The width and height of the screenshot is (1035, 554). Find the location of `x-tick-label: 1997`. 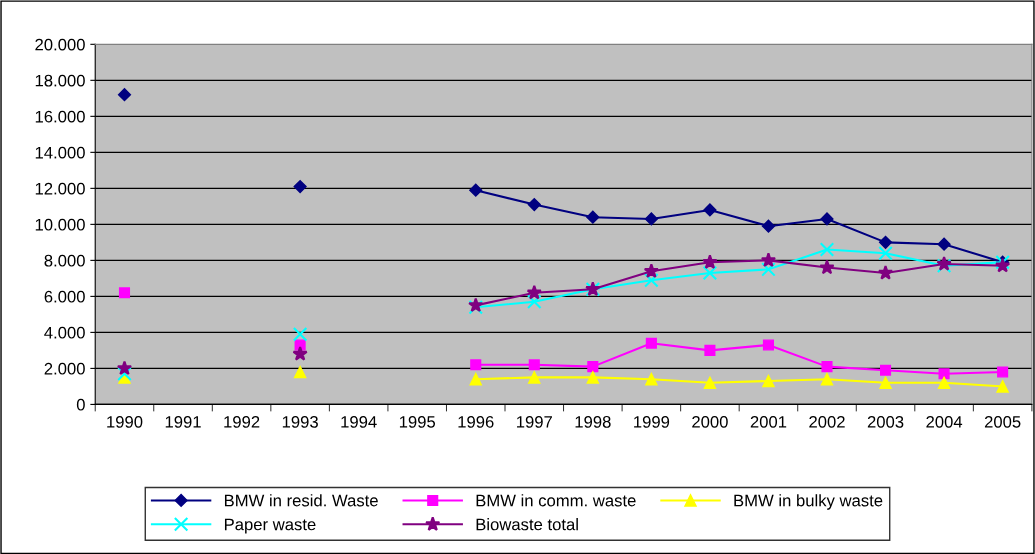

x-tick-label: 1997 is located at coordinates (534, 421).